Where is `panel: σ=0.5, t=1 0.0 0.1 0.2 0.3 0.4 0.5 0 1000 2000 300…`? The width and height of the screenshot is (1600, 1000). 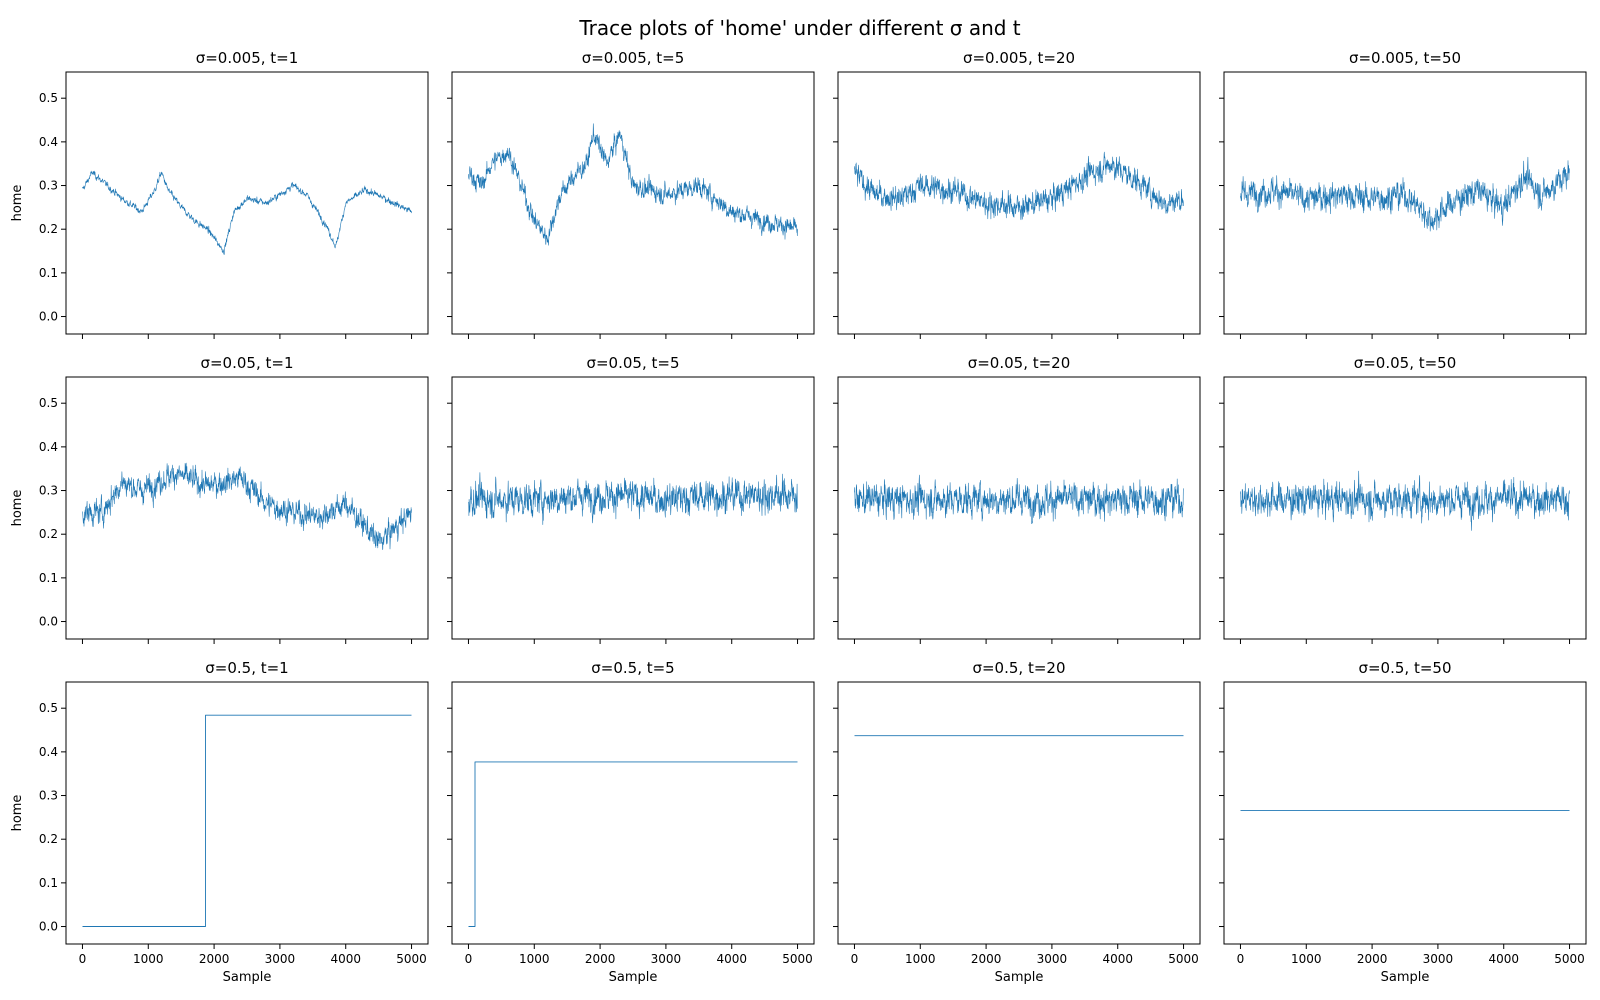
panel: σ=0.5, t=1 0.0 0.1 0.2 0.3 0.4 0.5 0 1000 2000 300… is located at coordinates (219, 822).